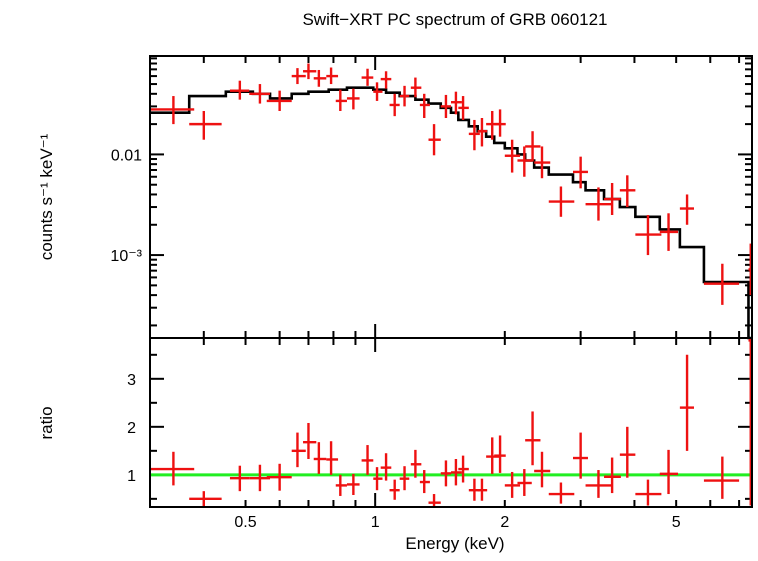 The height and width of the screenshot is (561, 758). I want to click on lower-y-axis-label: ratio, so click(46, 422).